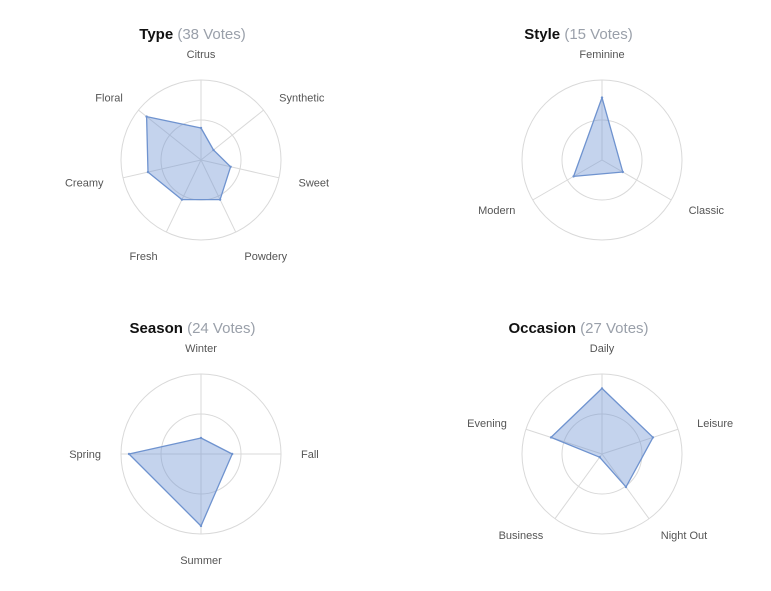 Image resolution: width=771 pixels, height=591 pixels. Describe the element at coordinates (636, 180) in the screenshot. I see `axis-spoke-classic` at that location.